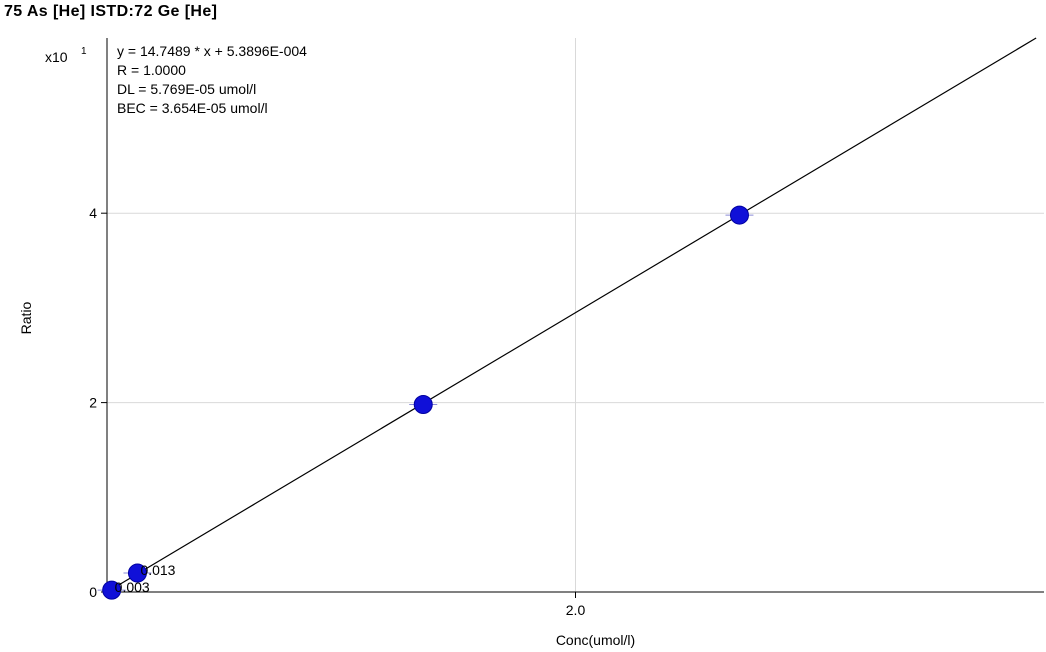  What do you see at coordinates (56, 57) in the screenshot?
I see `y-multiplier-label: x10` at bounding box center [56, 57].